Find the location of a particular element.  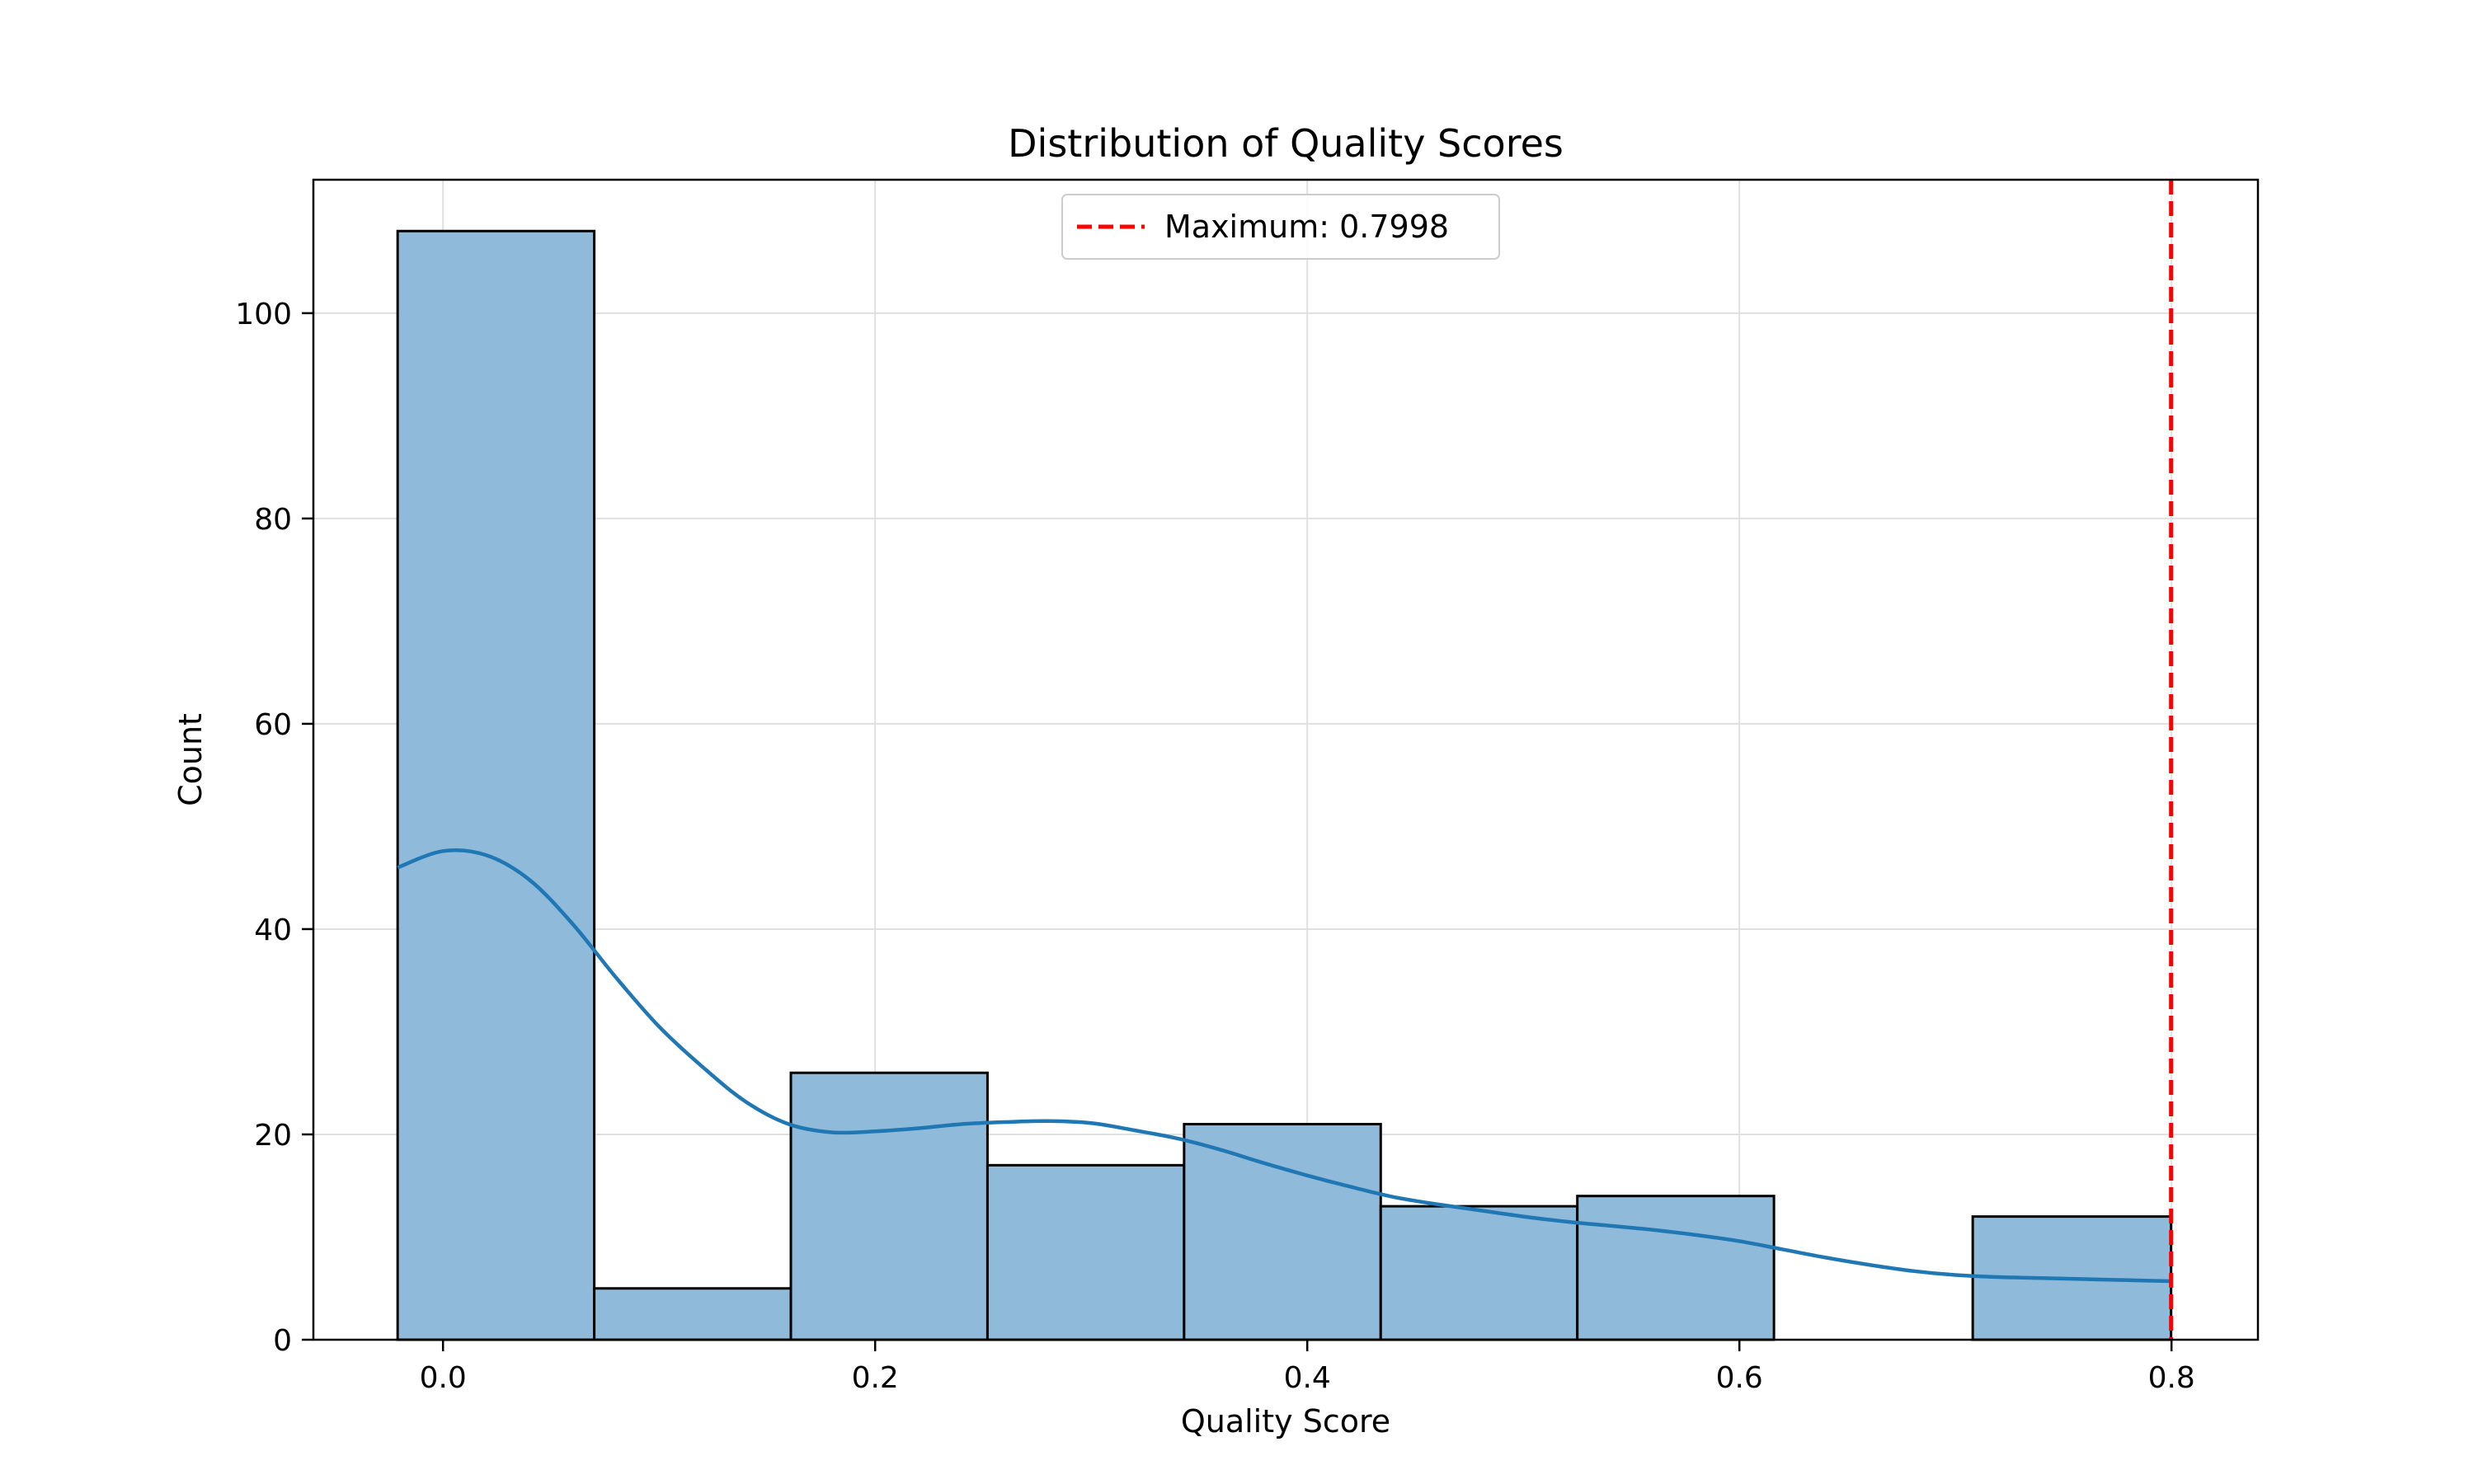

y-axis-ticks: 0 20 40 60 80 100 is located at coordinates (274, 828).